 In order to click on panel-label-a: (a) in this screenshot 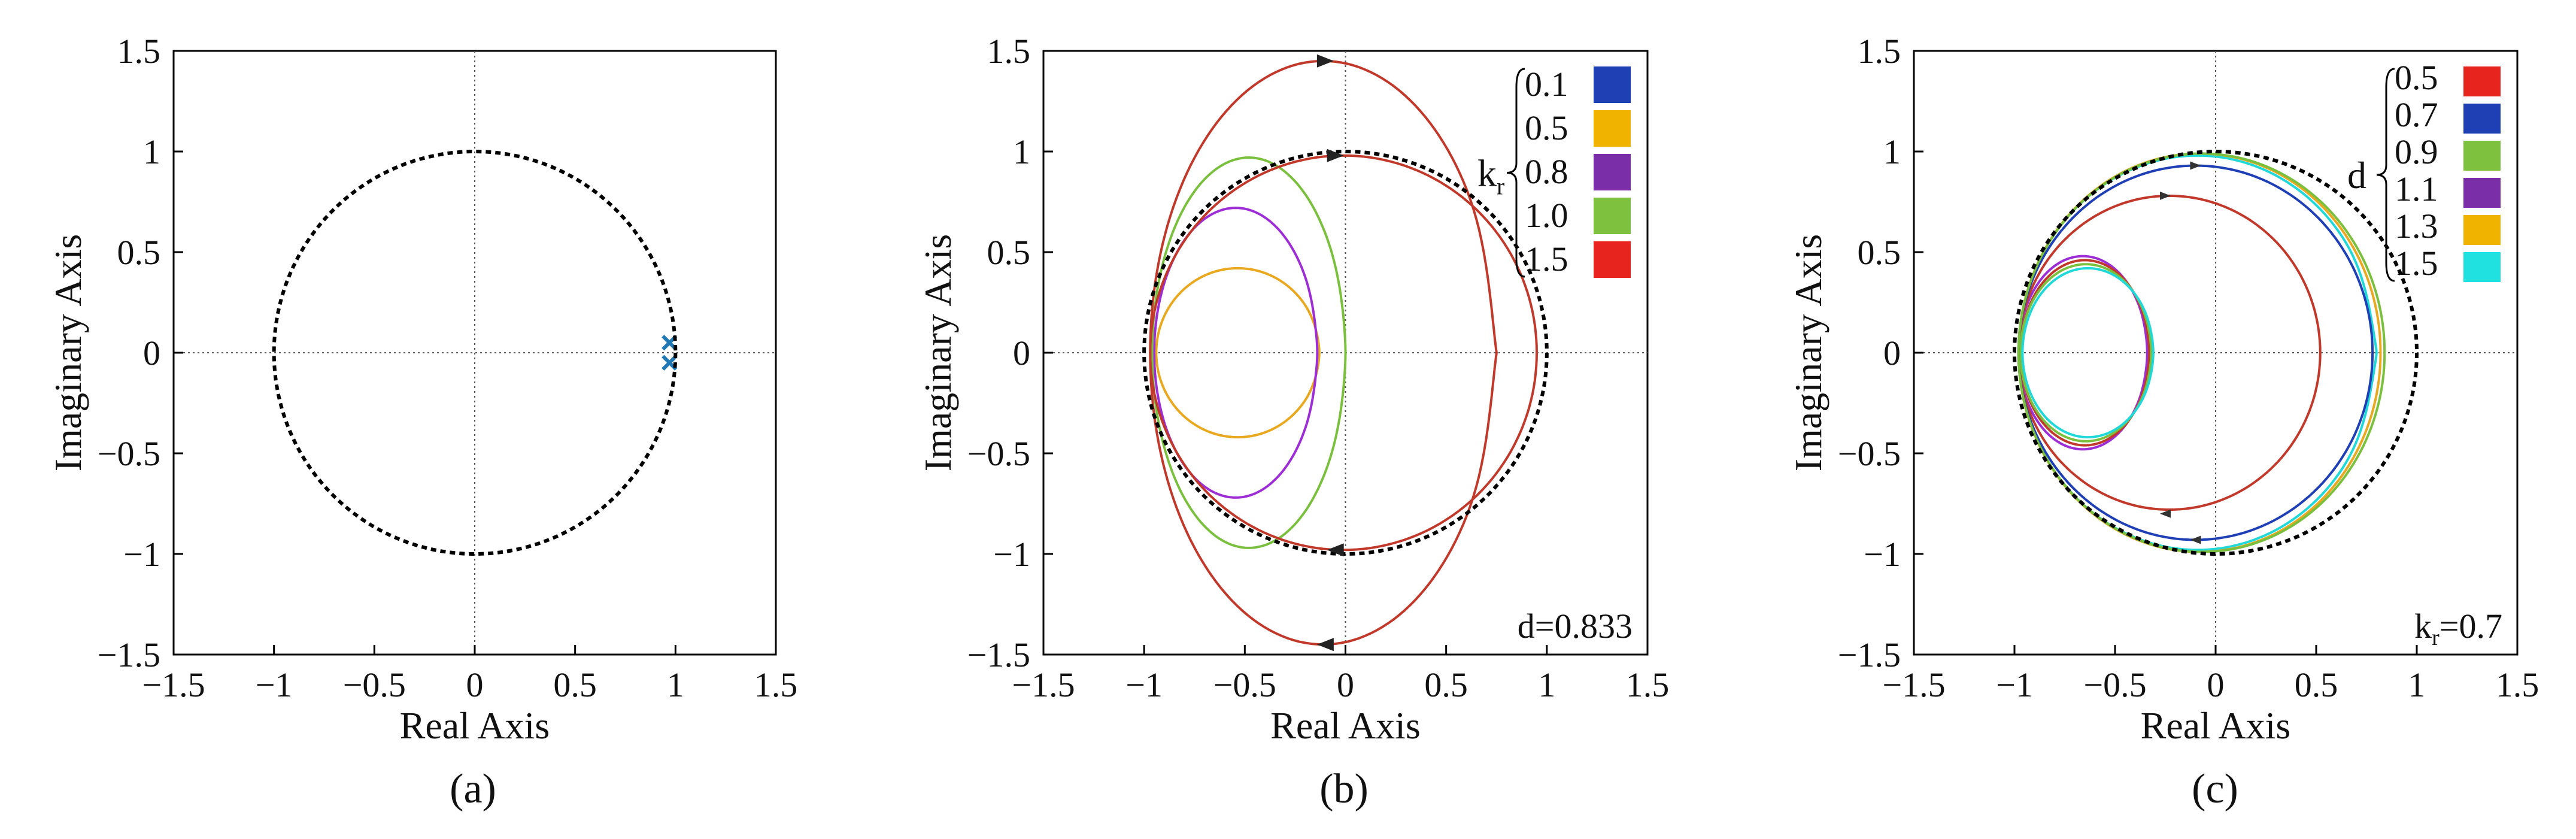, I will do `click(473, 789)`.